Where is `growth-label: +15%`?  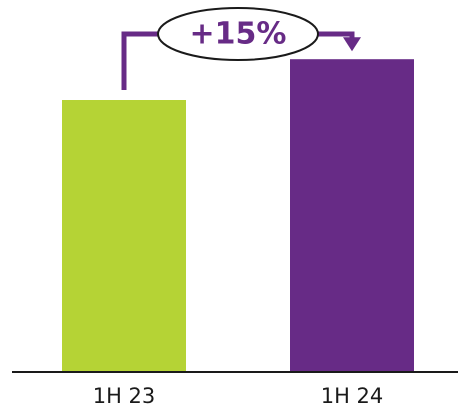
growth-label: +15% is located at coordinates (238, 34).